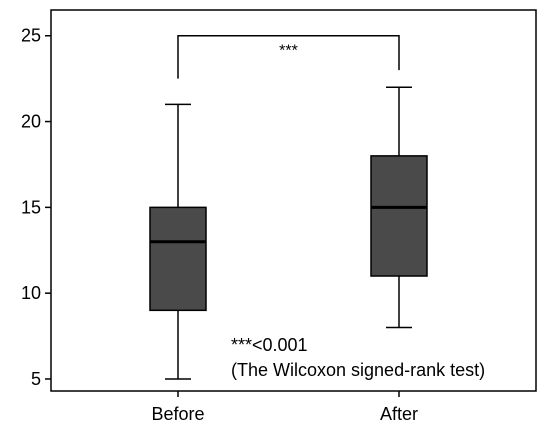 This screenshot has height=431, width=550. Describe the element at coordinates (31, 293) in the screenshot. I see `y-tick-label-10: 10` at that location.